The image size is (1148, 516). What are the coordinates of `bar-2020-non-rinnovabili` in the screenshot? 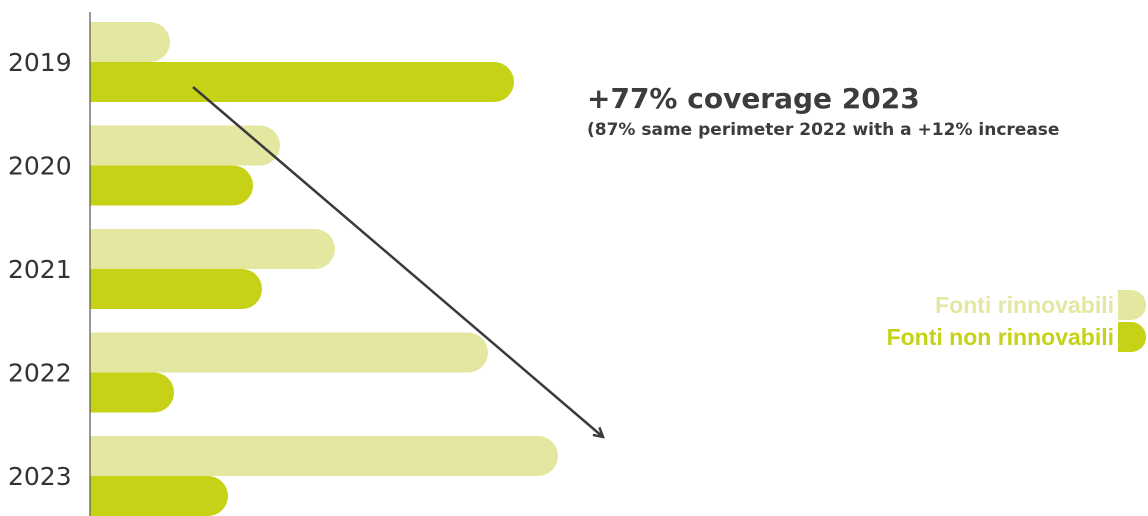 It's located at (172, 185).